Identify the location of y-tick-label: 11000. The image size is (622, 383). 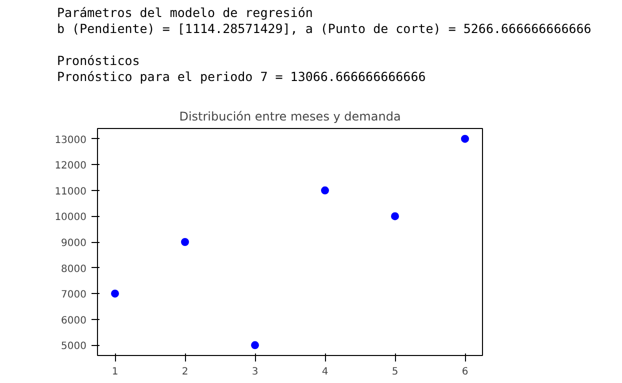
(70, 192).